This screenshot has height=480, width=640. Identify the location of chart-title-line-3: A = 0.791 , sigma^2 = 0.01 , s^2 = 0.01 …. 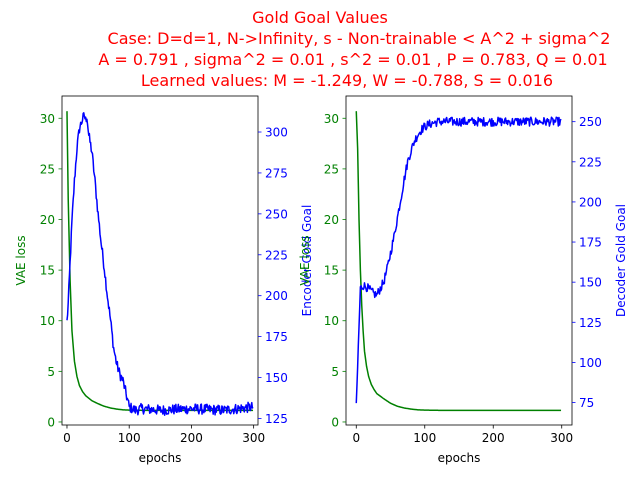
(353, 59).